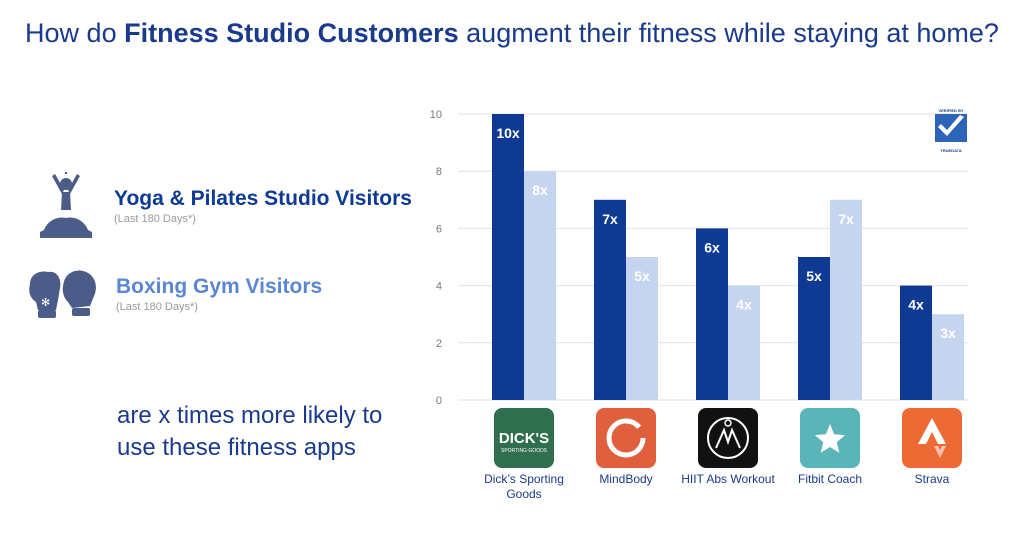 Image resolution: width=1024 pixels, height=536 pixels. Describe the element at coordinates (439, 401) in the screenshot. I see `y-tick-label: 0` at that location.